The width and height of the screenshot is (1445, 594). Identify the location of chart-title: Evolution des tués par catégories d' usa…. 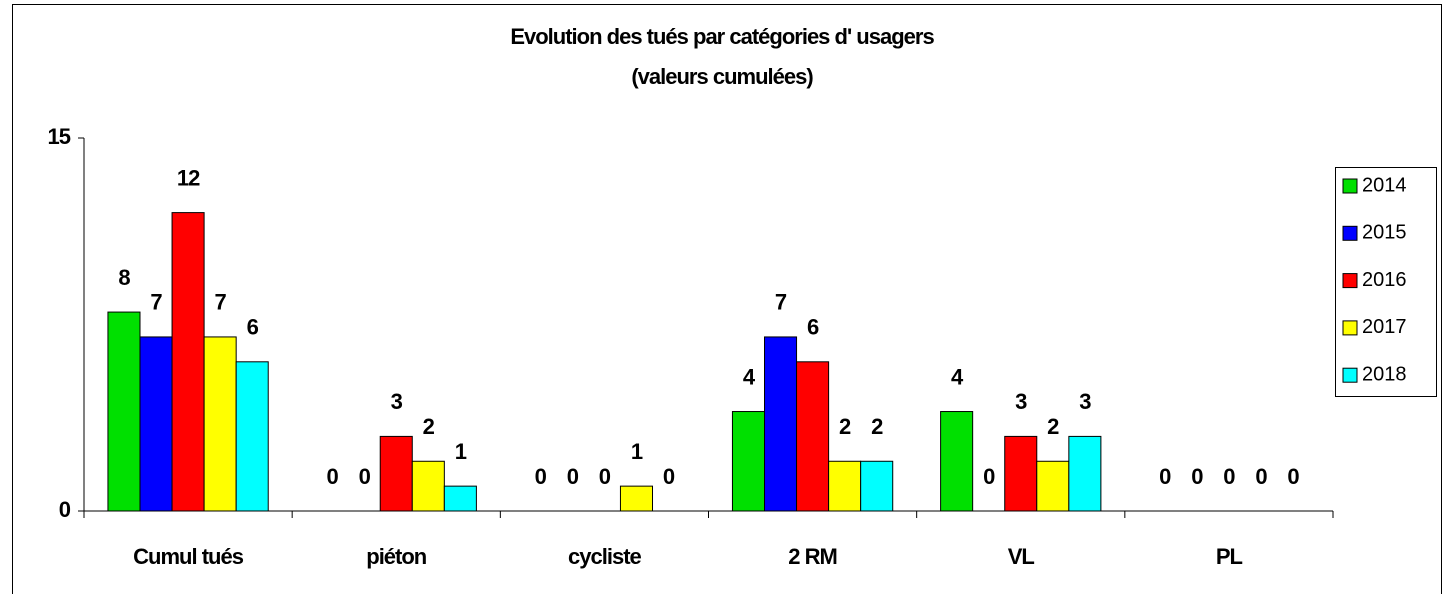
(722, 36).